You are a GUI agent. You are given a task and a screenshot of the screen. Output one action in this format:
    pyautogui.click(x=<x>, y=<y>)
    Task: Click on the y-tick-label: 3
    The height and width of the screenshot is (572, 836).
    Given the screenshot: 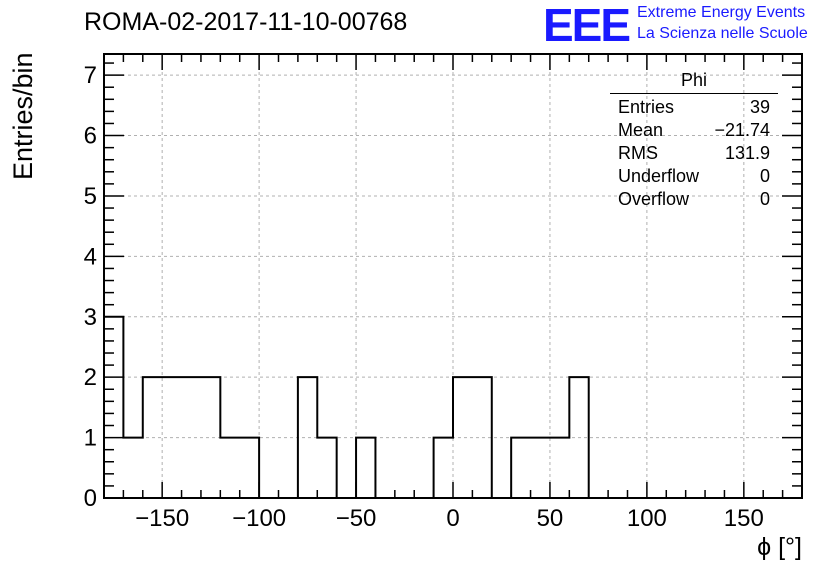 What is the action you would take?
    pyautogui.click(x=90, y=317)
    